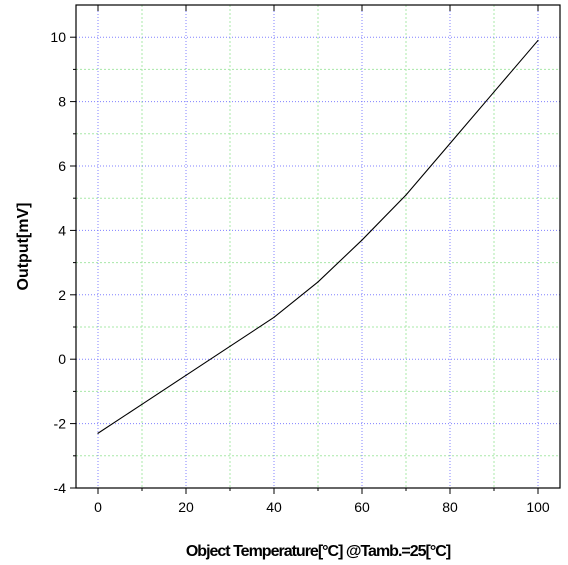  Describe the element at coordinates (23, 247) in the screenshot. I see `y-axis-title: Output[mV]` at that location.